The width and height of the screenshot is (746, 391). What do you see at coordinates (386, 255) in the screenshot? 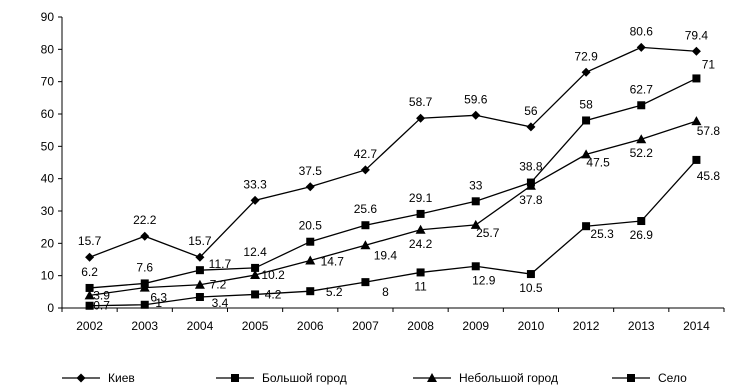
I see `data-label: 19.4` at bounding box center [386, 255].